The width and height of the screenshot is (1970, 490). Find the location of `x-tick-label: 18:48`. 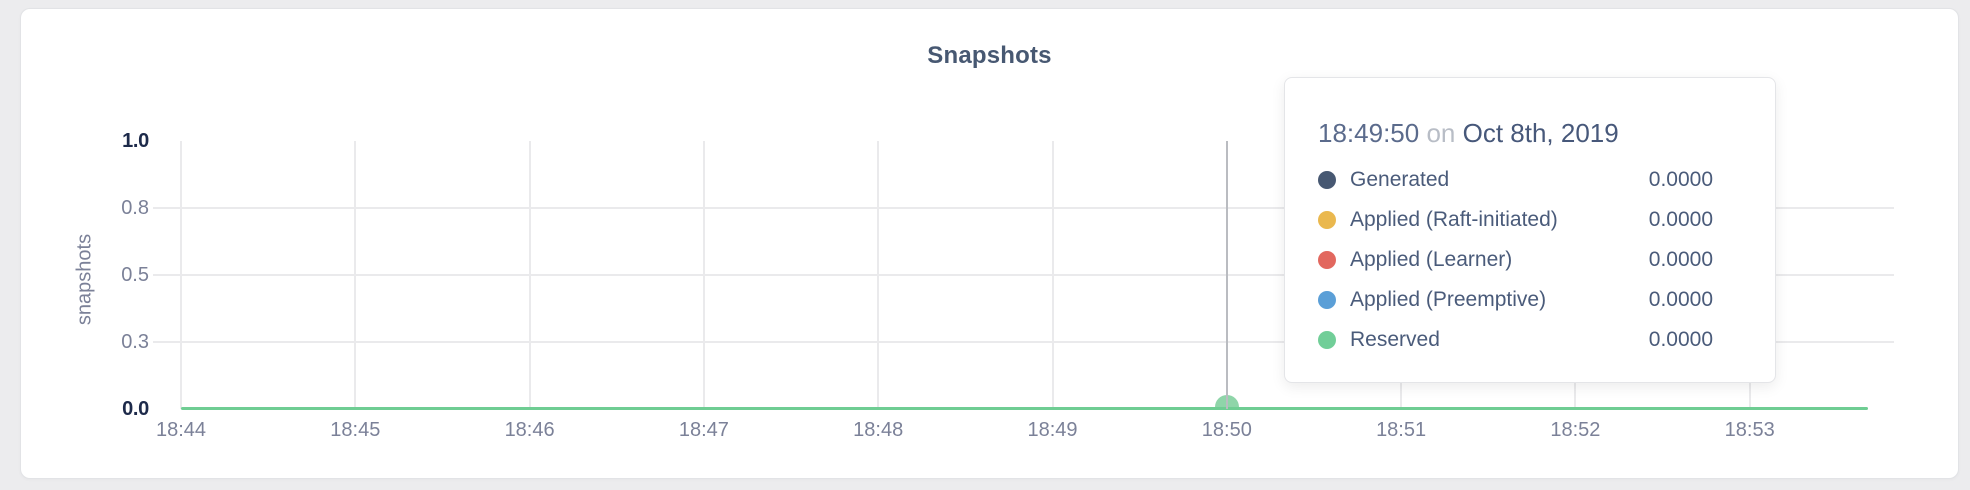

x-tick-label: 18:48 is located at coordinates (878, 430).